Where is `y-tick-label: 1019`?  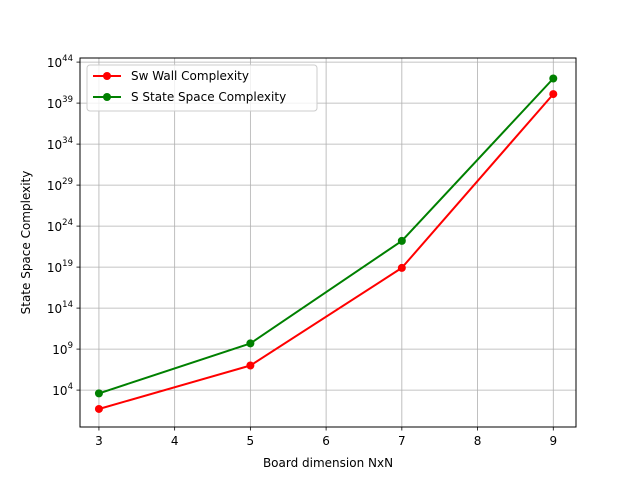 y-tick-label: 1019 is located at coordinates (60, 267).